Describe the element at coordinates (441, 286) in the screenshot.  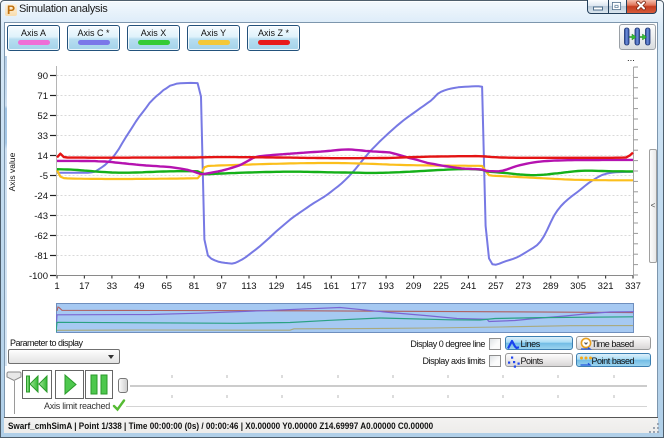
I see `svg-text: 225` at that location.